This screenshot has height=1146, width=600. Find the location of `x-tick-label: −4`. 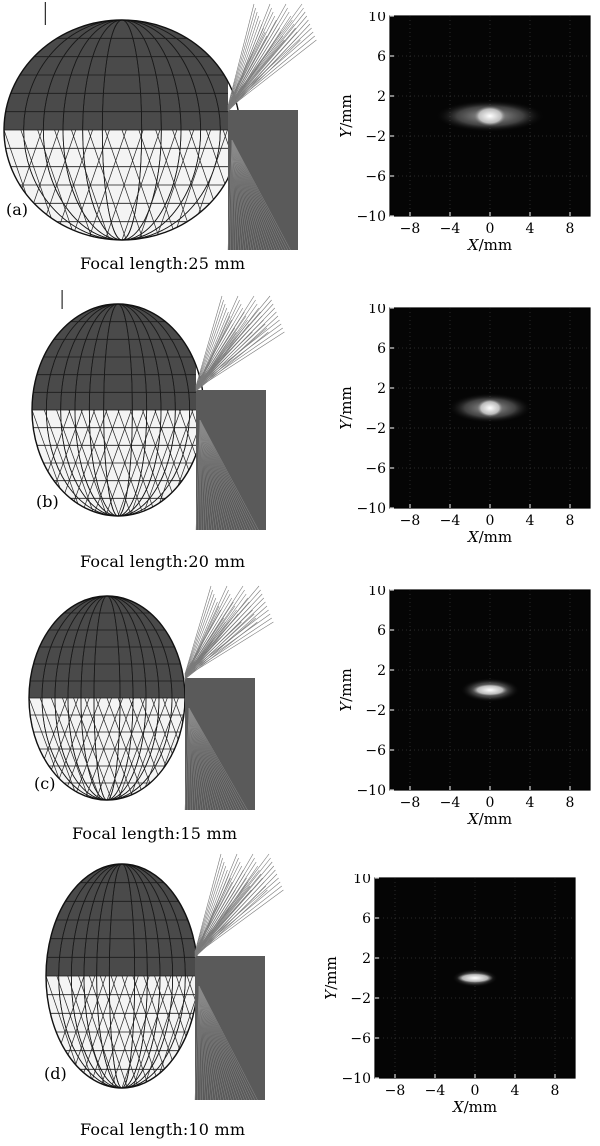

x-tick-label: −4 is located at coordinates (435, 1091).